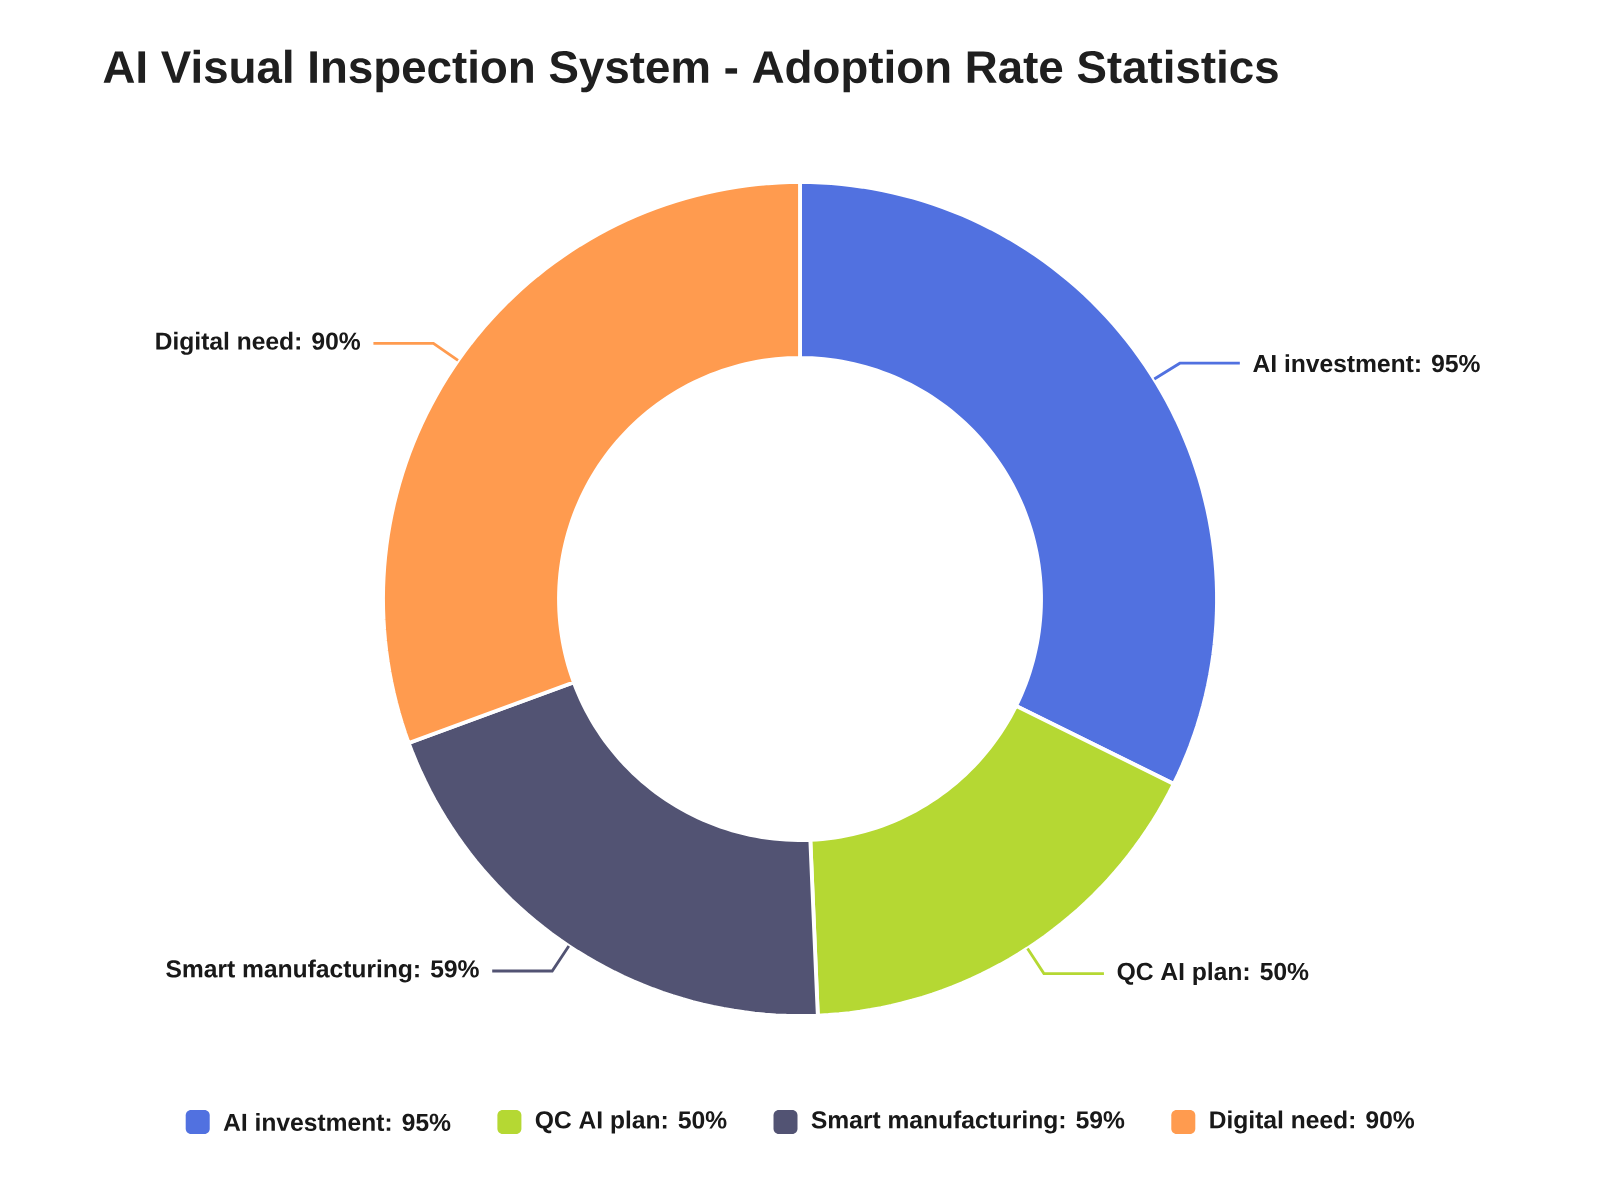  I want to click on slice-label: Digital need: 90%, so click(258, 343).